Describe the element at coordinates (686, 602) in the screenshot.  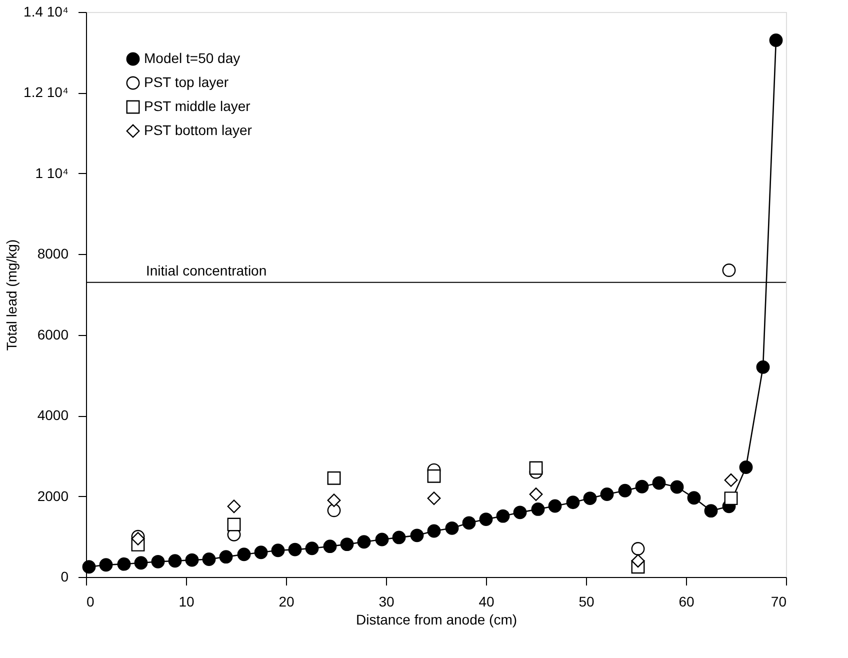
I see `x-tick-label: 60` at that location.